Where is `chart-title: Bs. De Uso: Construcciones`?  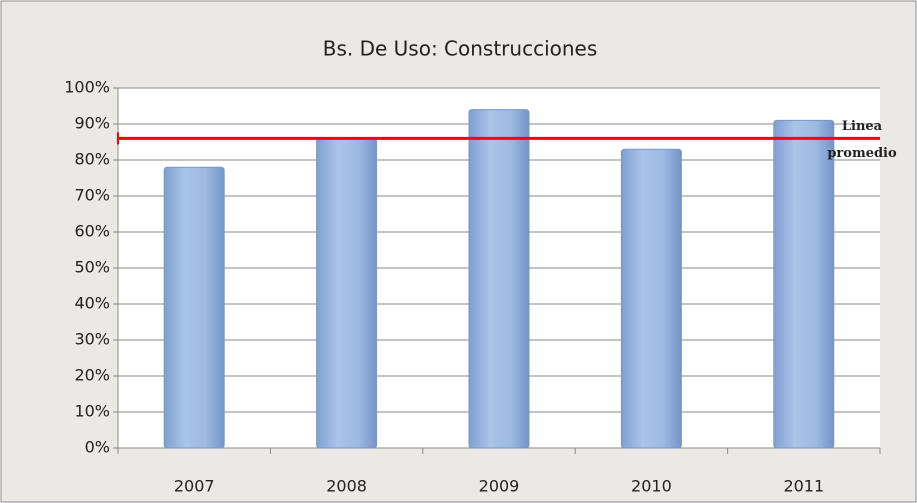 chart-title: Bs. De Uso: Construcciones is located at coordinates (460, 49).